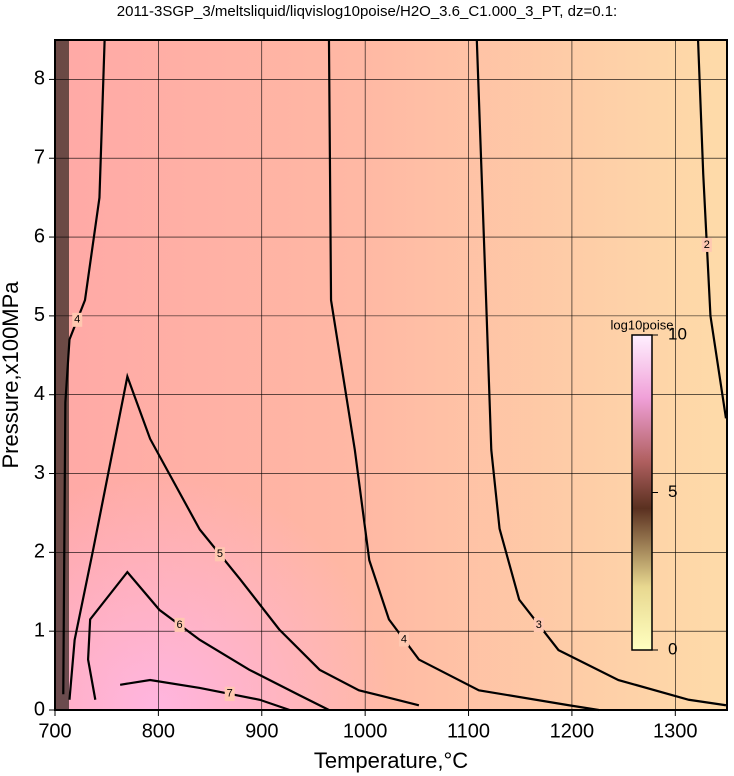  Describe the element at coordinates (677, 333) in the screenshot. I see `colorbar-tick-label: 10` at that location.